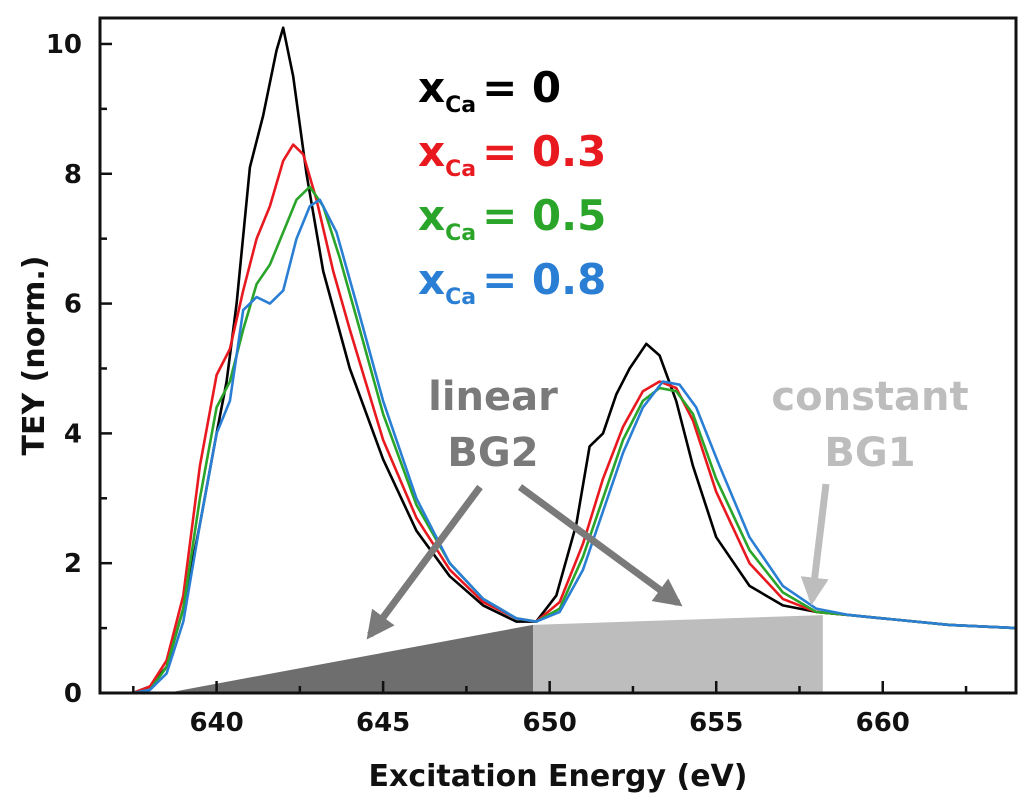  What do you see at coordinates (383, 723) in the screenshot?
I see `x-tick-label: 645` at bounding box center [383, 723].